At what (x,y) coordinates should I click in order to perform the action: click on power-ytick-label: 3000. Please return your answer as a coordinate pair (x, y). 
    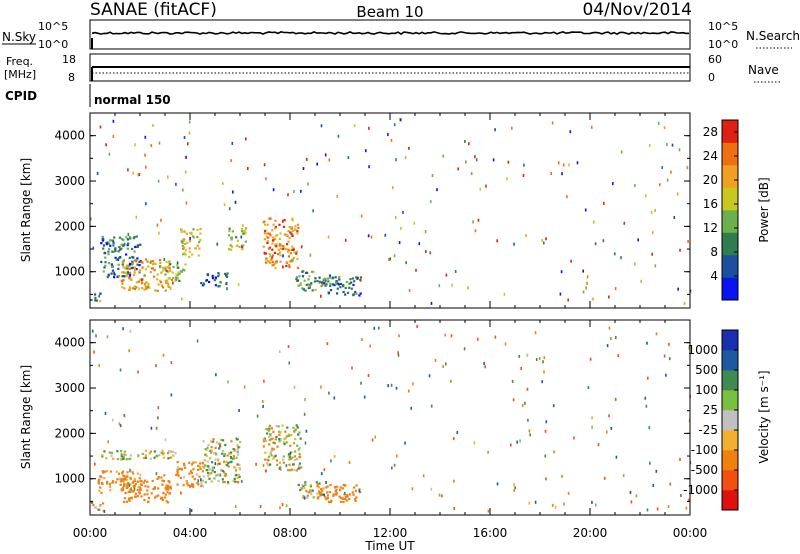
    Looking at the image, I should click on (69, 181).